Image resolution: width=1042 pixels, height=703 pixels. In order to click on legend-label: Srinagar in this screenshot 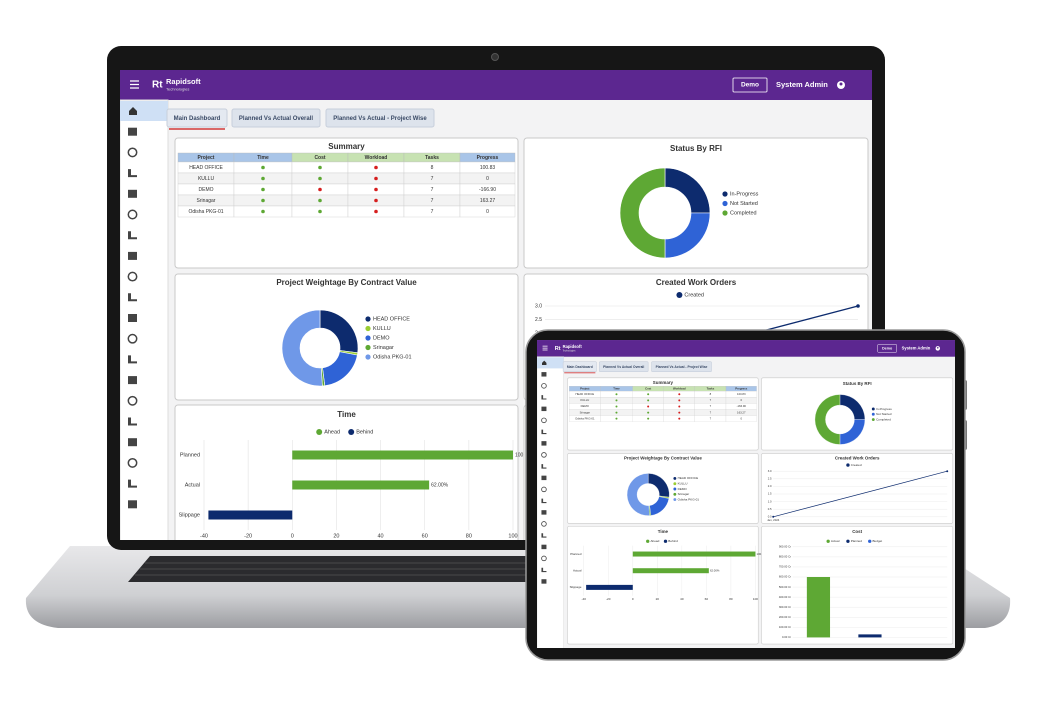, I will do `click(383, 348)`.